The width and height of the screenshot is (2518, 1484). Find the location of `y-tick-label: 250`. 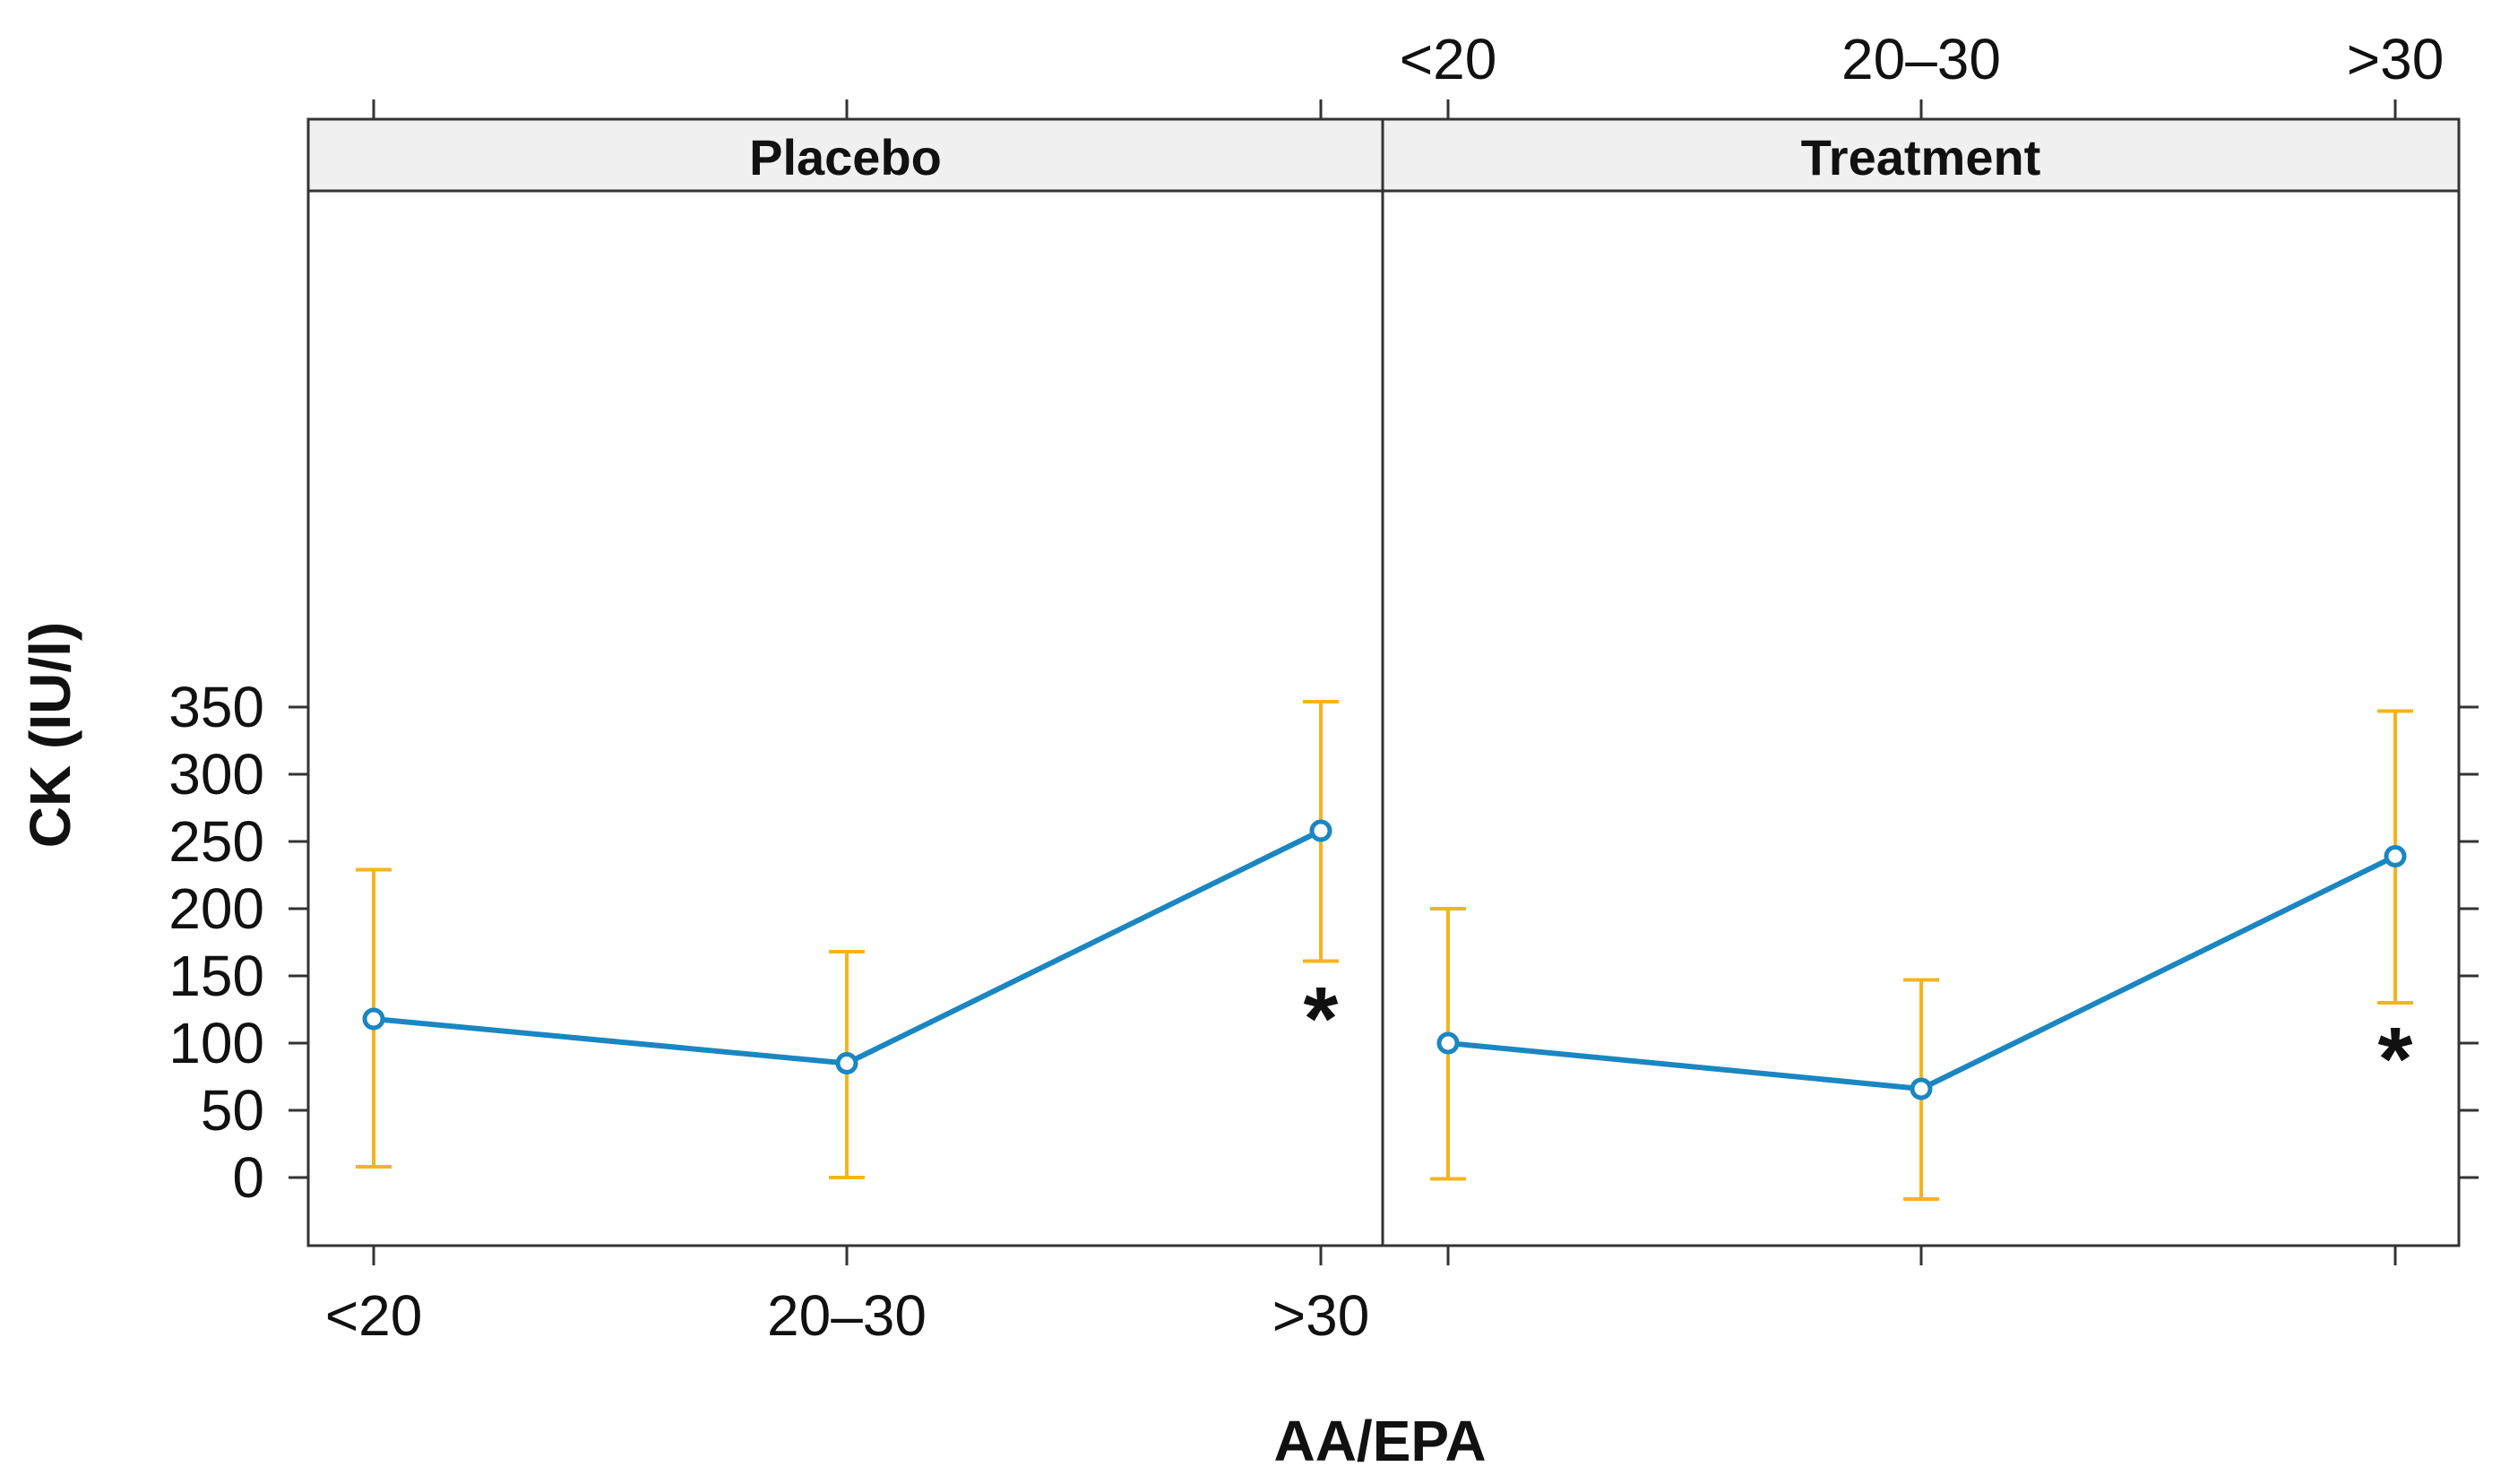

y-tick-label: 250 is located at coordinates (216, 841).